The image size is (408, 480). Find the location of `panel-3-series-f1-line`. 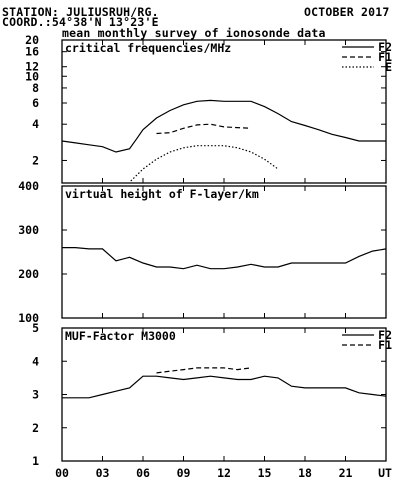

panel-3-series-f1-line is located at coordinates (204, 370).